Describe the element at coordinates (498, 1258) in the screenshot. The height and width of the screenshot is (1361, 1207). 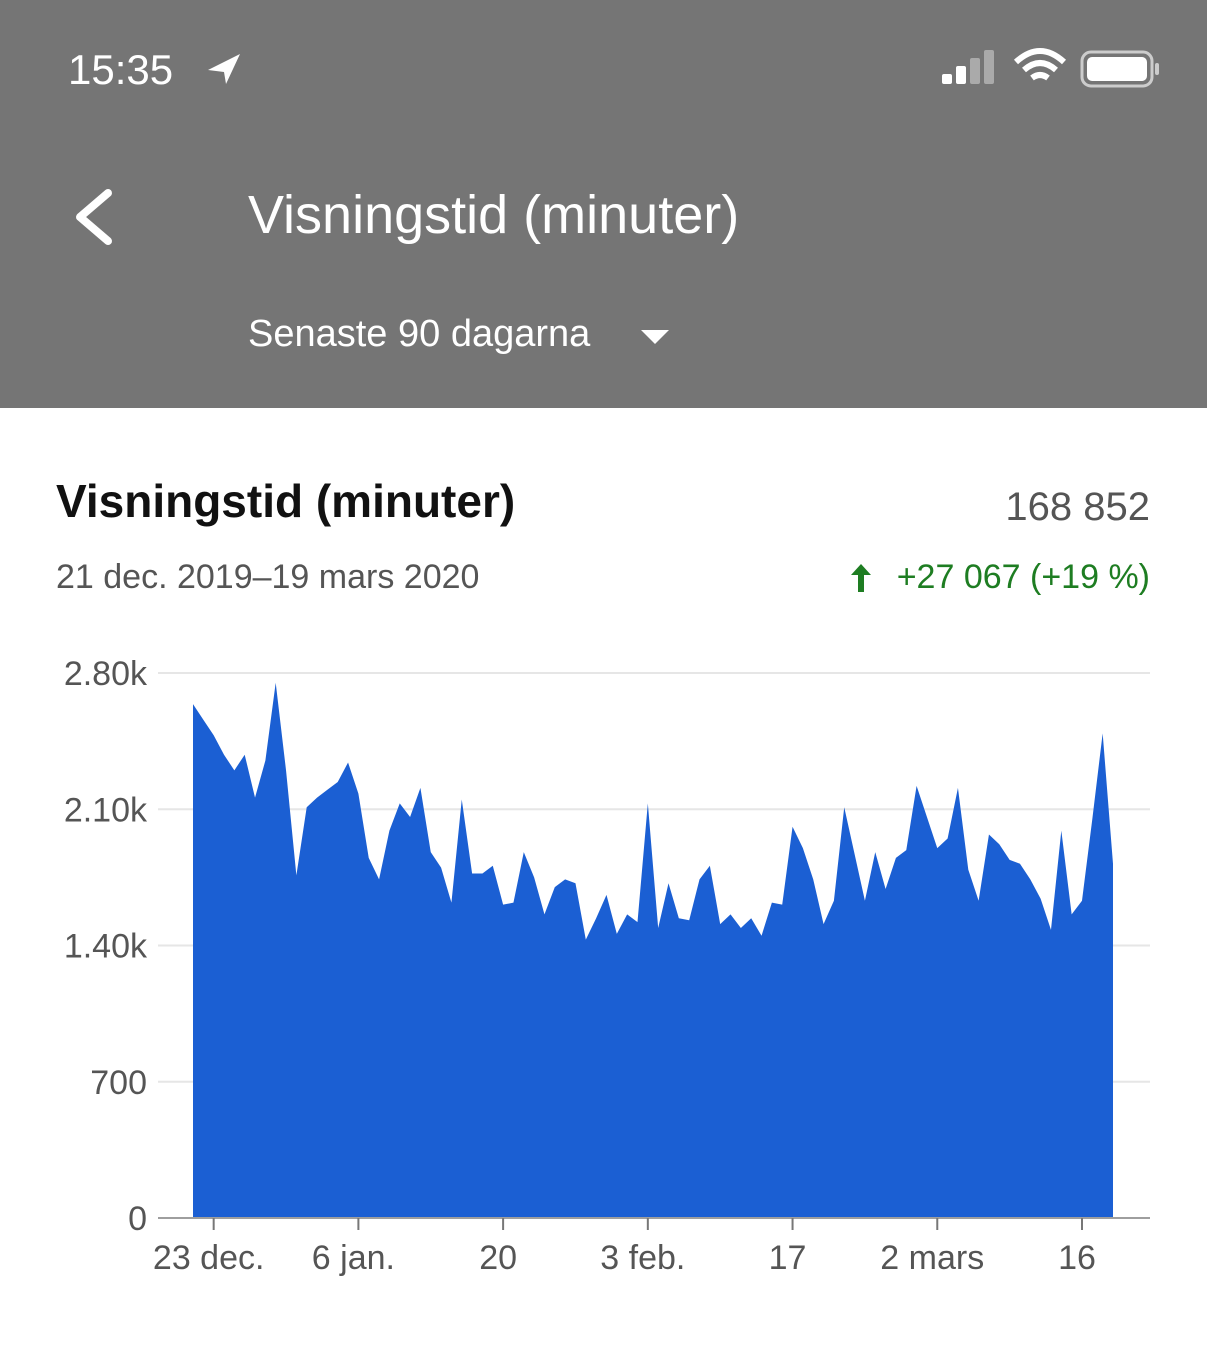
I see `x-tick-label: 20` at that location.